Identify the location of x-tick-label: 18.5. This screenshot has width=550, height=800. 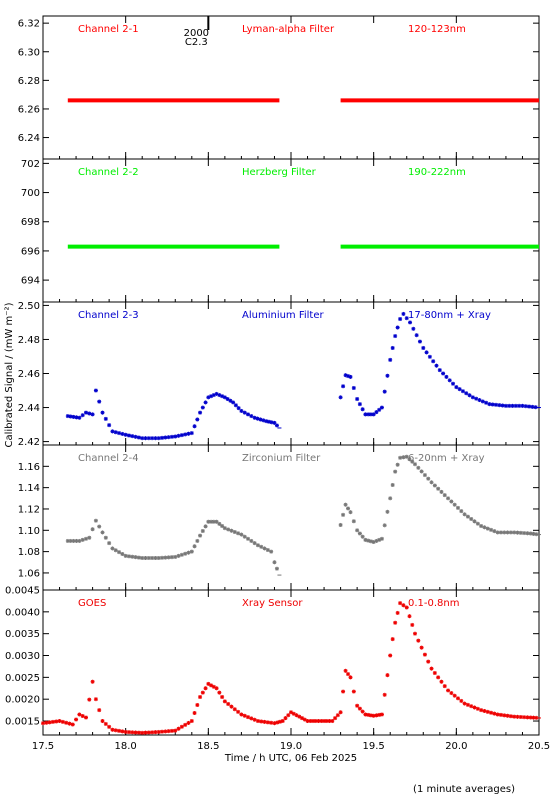
(208, 746).